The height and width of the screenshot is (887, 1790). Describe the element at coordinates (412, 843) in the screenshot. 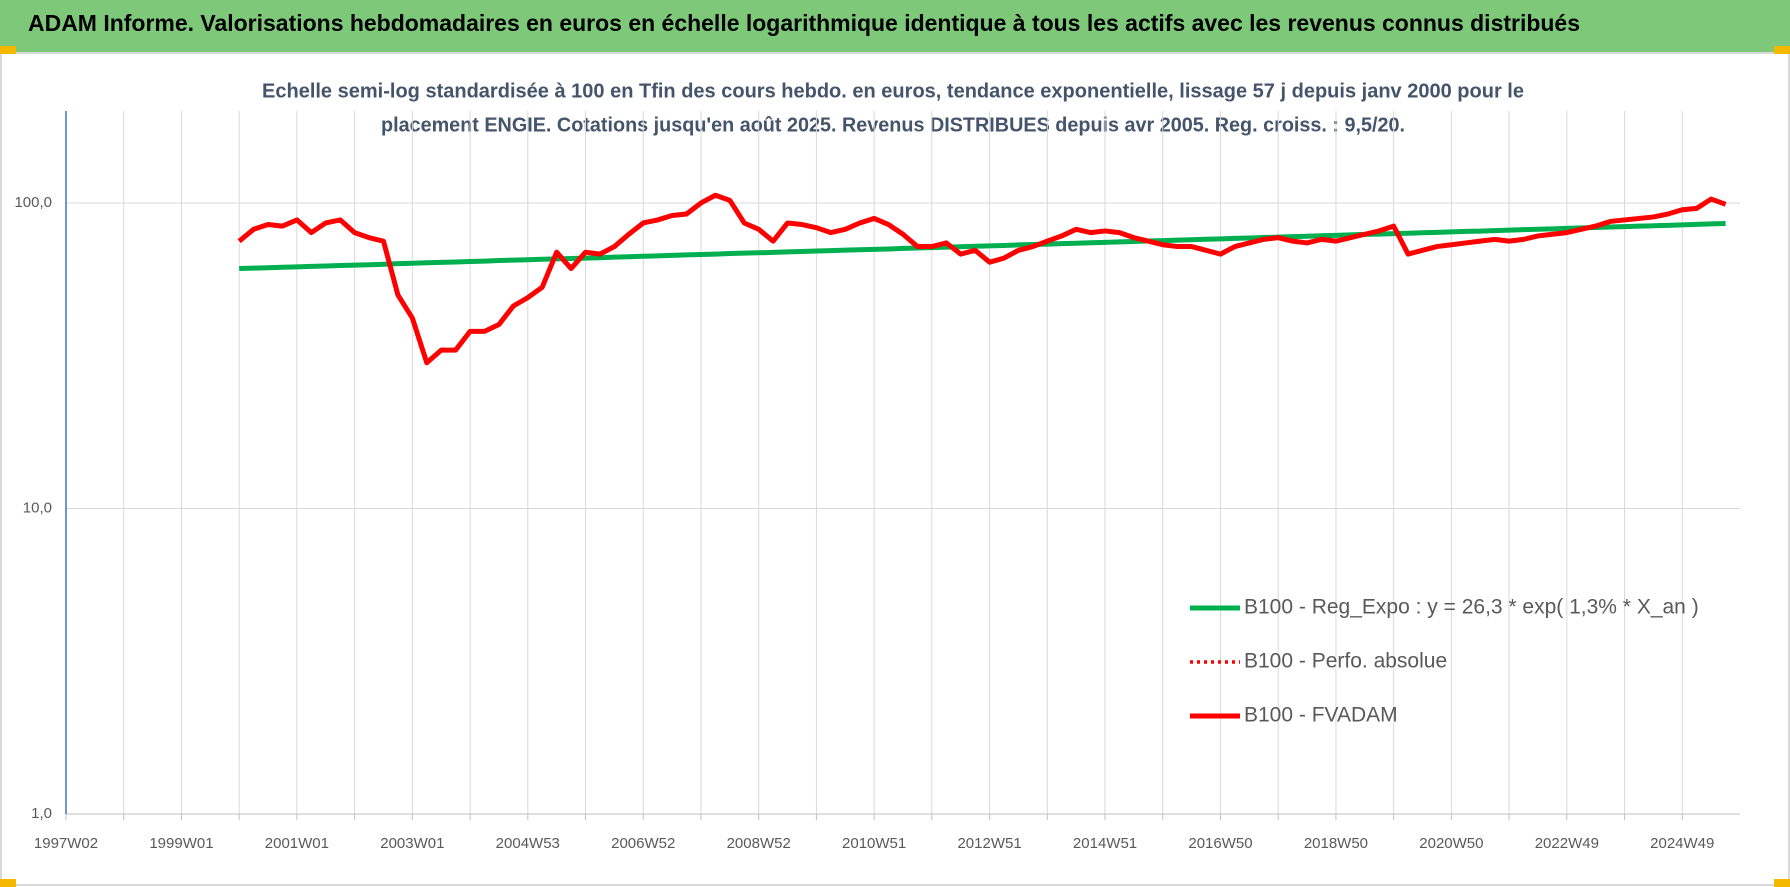

I see `x-tick-label: 2003W01` at that location.